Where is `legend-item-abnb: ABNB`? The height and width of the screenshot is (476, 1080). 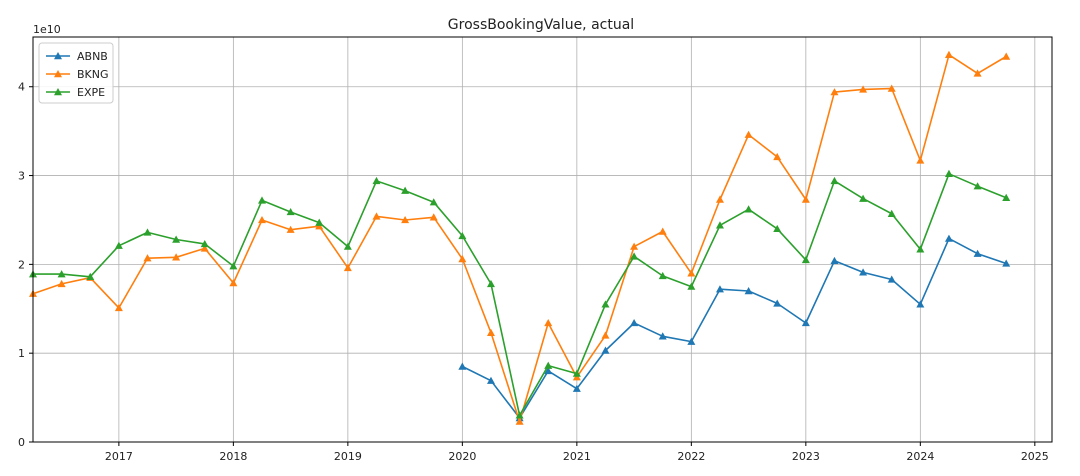
legend-item-abnb: ABNB is located at coordinates (77, 56).